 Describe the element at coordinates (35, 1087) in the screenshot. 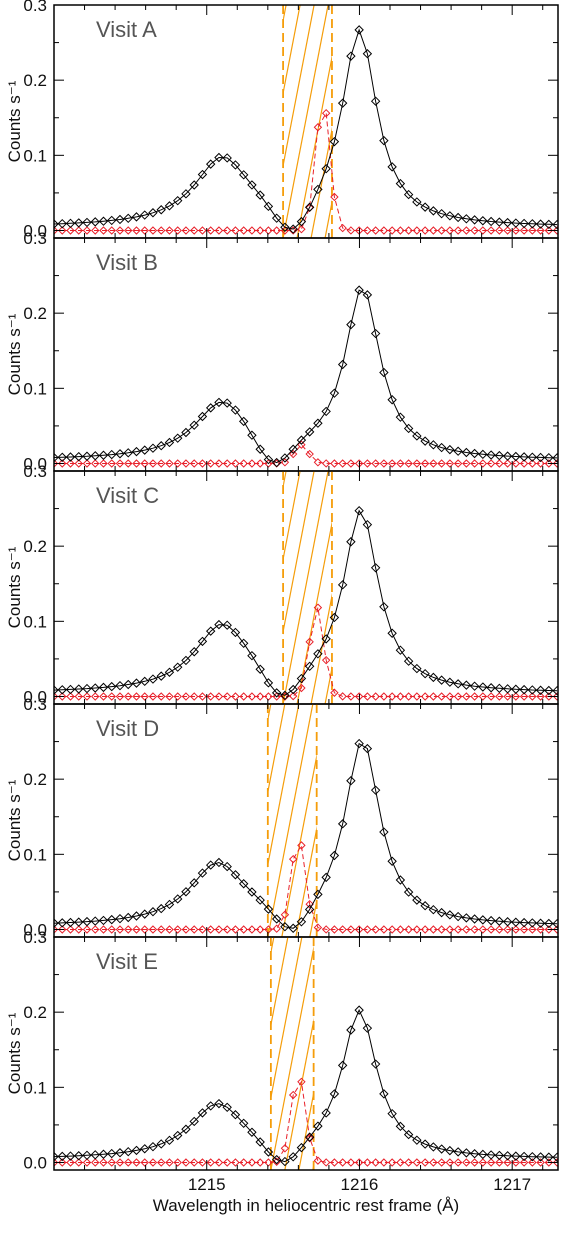

I see `y-tick-label: 0.1` at that location.